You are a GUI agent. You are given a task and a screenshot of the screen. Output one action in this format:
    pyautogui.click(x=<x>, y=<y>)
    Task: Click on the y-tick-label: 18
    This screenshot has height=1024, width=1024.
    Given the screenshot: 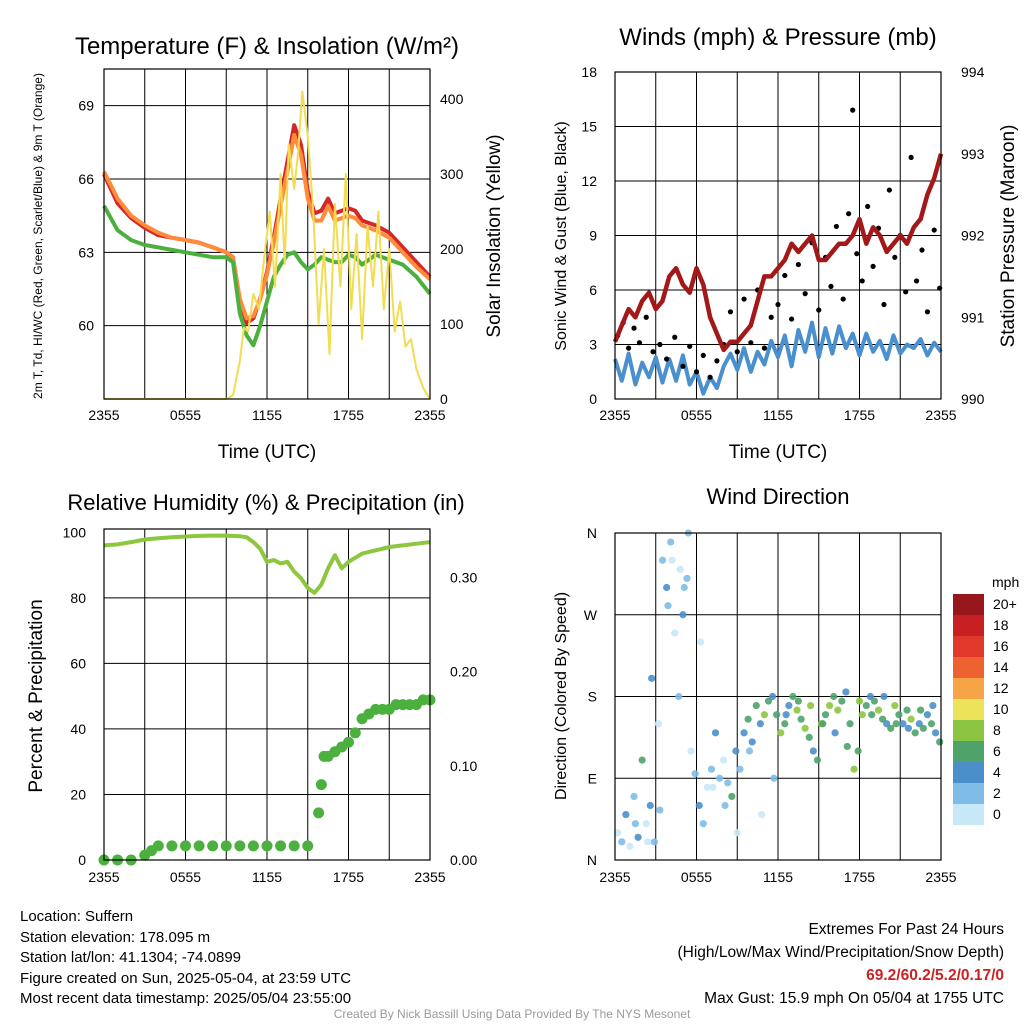 What is the action you would take?
    pyautogui.click(x=589, y=72)
    